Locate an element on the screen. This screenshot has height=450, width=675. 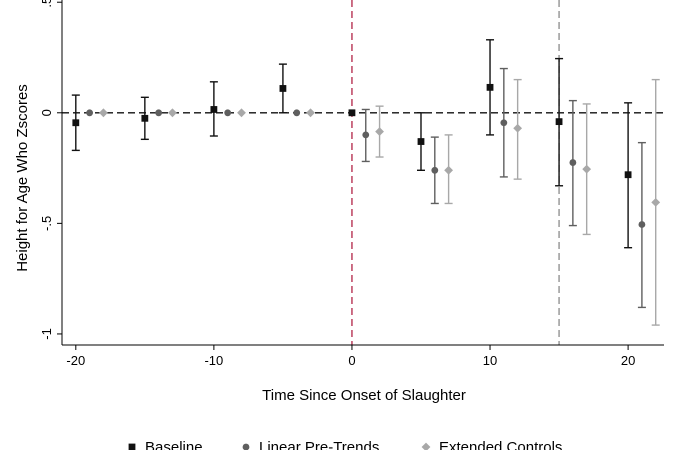
y-tick-label: -.5 is located at coordinates (46, 223).